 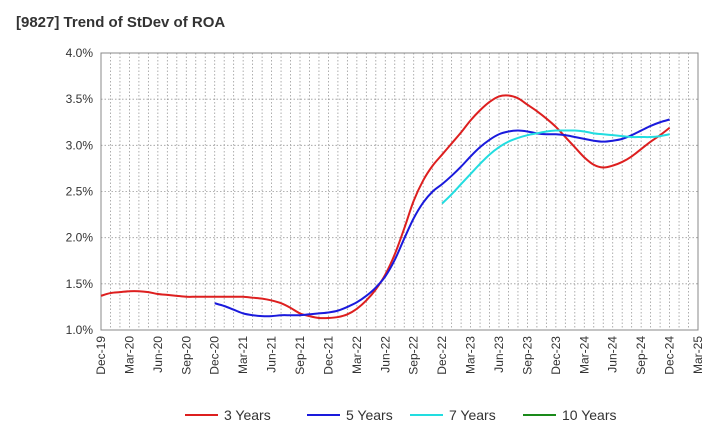 What do you see at coordinates (499, 354) in the screenshot?
I see `x-tick-label: Jun-23` at bounding box center [499, 354].